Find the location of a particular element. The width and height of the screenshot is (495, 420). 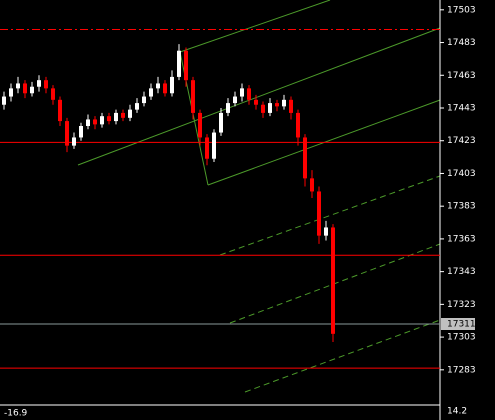

y-tick-label: 17303 is located at coordinates (461, 338).